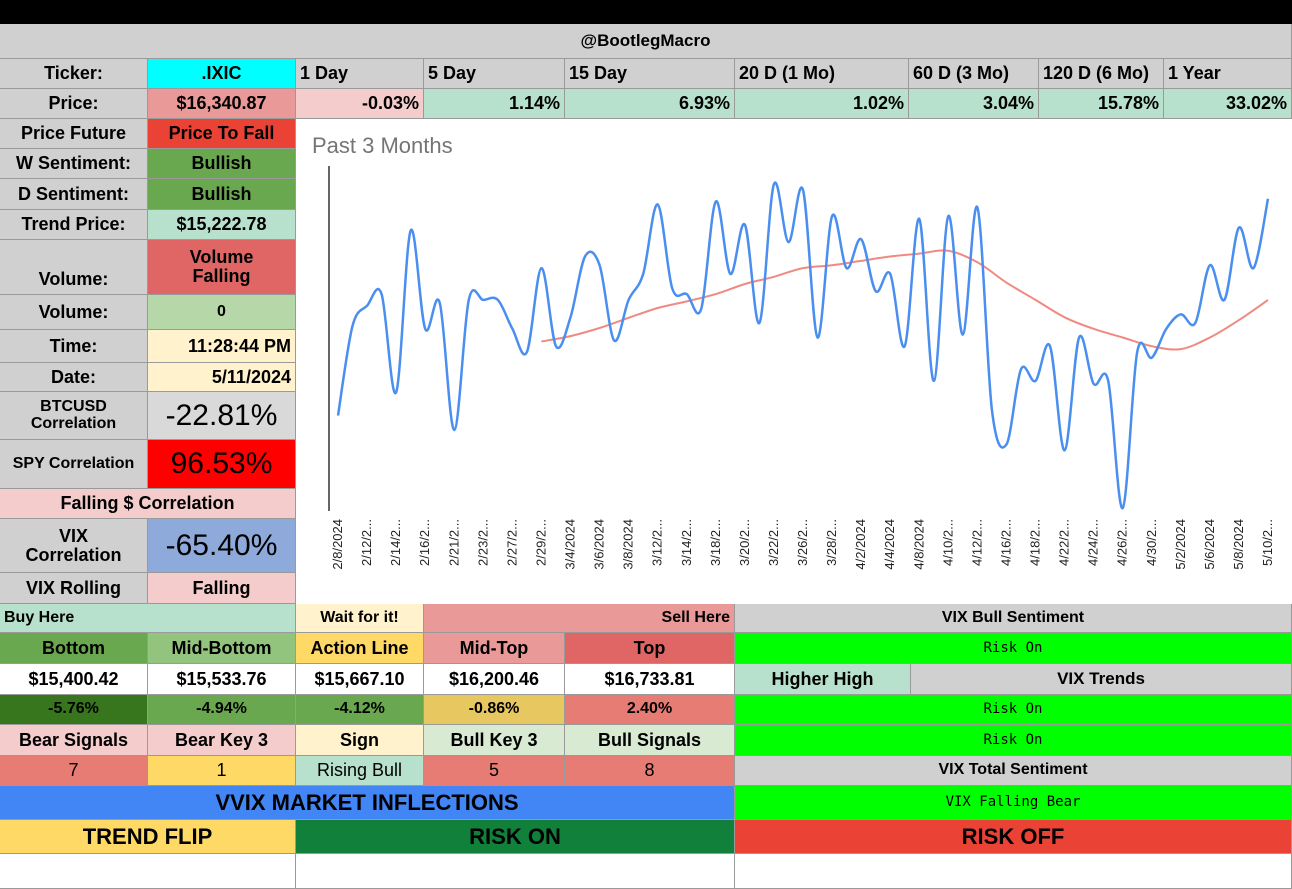 The height and width of the screenshot is (889, 1292). I want to click on vix-trend-2: Risk On, so click(1013, 740).